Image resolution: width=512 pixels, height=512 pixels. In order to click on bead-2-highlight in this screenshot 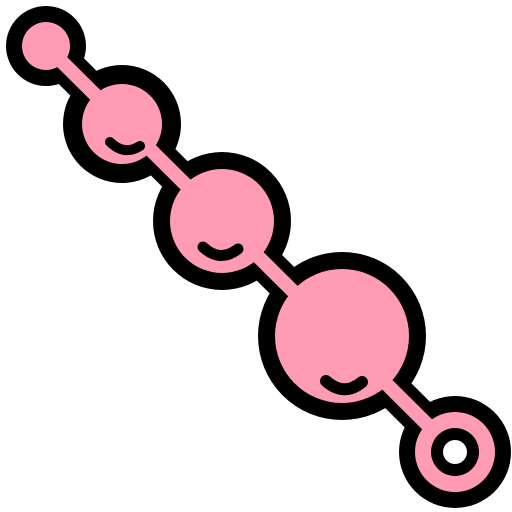, I will do `click(125, 146)`.